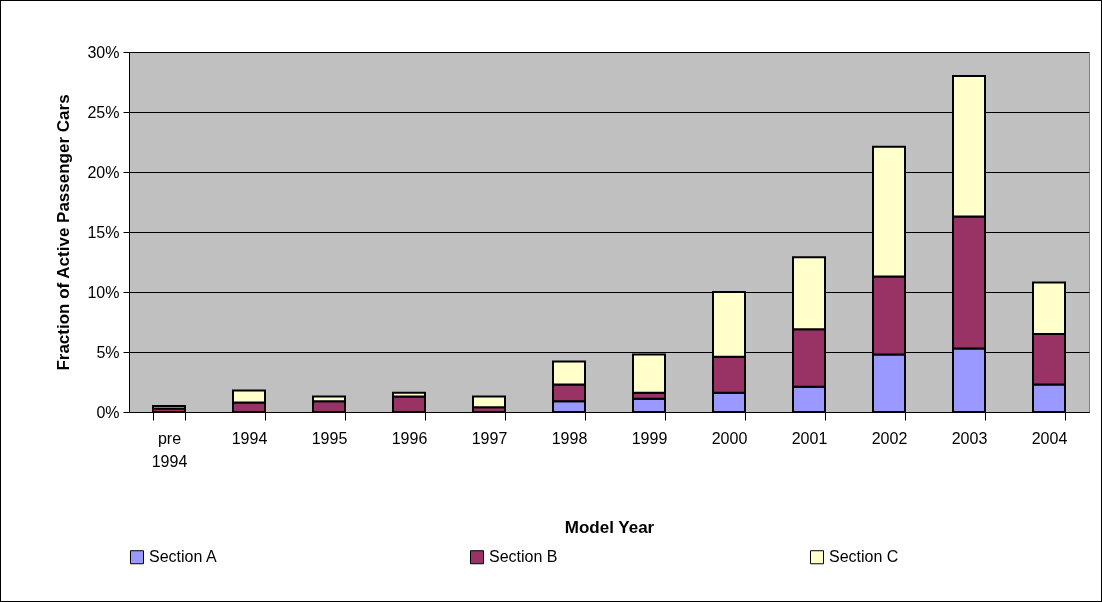  Describe the element at coordinates (183, 557) in the screenshot. I see `legend-label: Section A` at that location.